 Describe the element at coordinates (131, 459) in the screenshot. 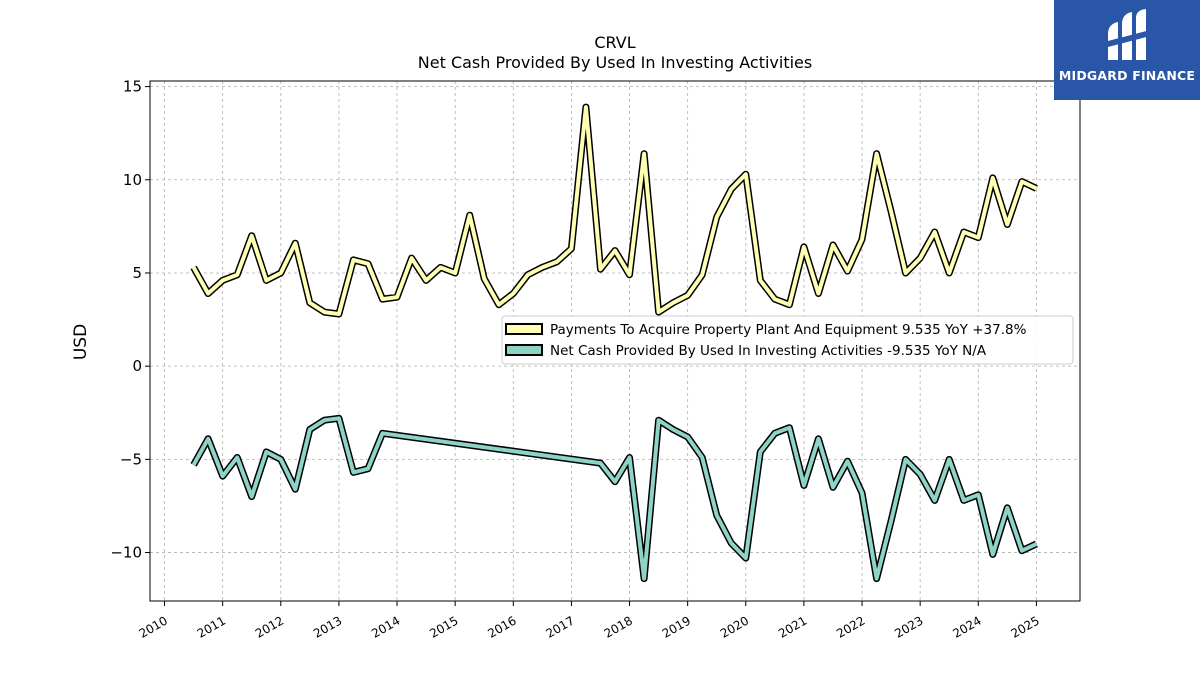

I see `y-tick-label: −5` at that location.